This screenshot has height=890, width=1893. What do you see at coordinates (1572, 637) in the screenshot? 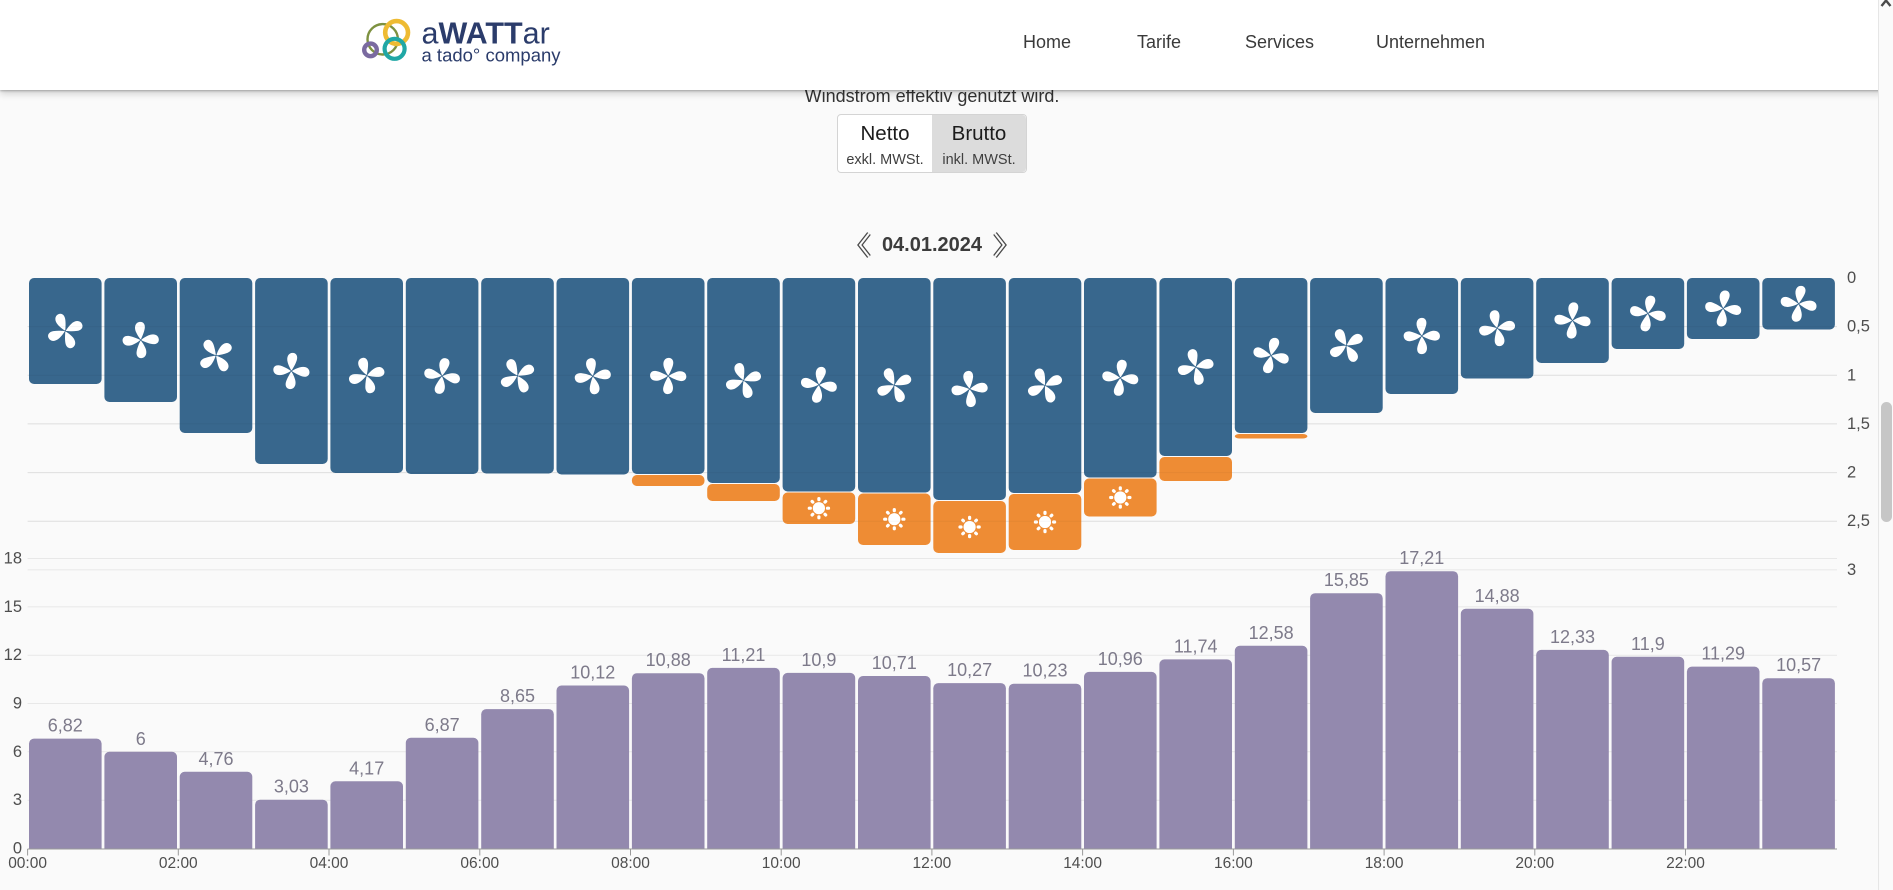
I see `svg-text: 12,33` at bounding box center [1572, 637].